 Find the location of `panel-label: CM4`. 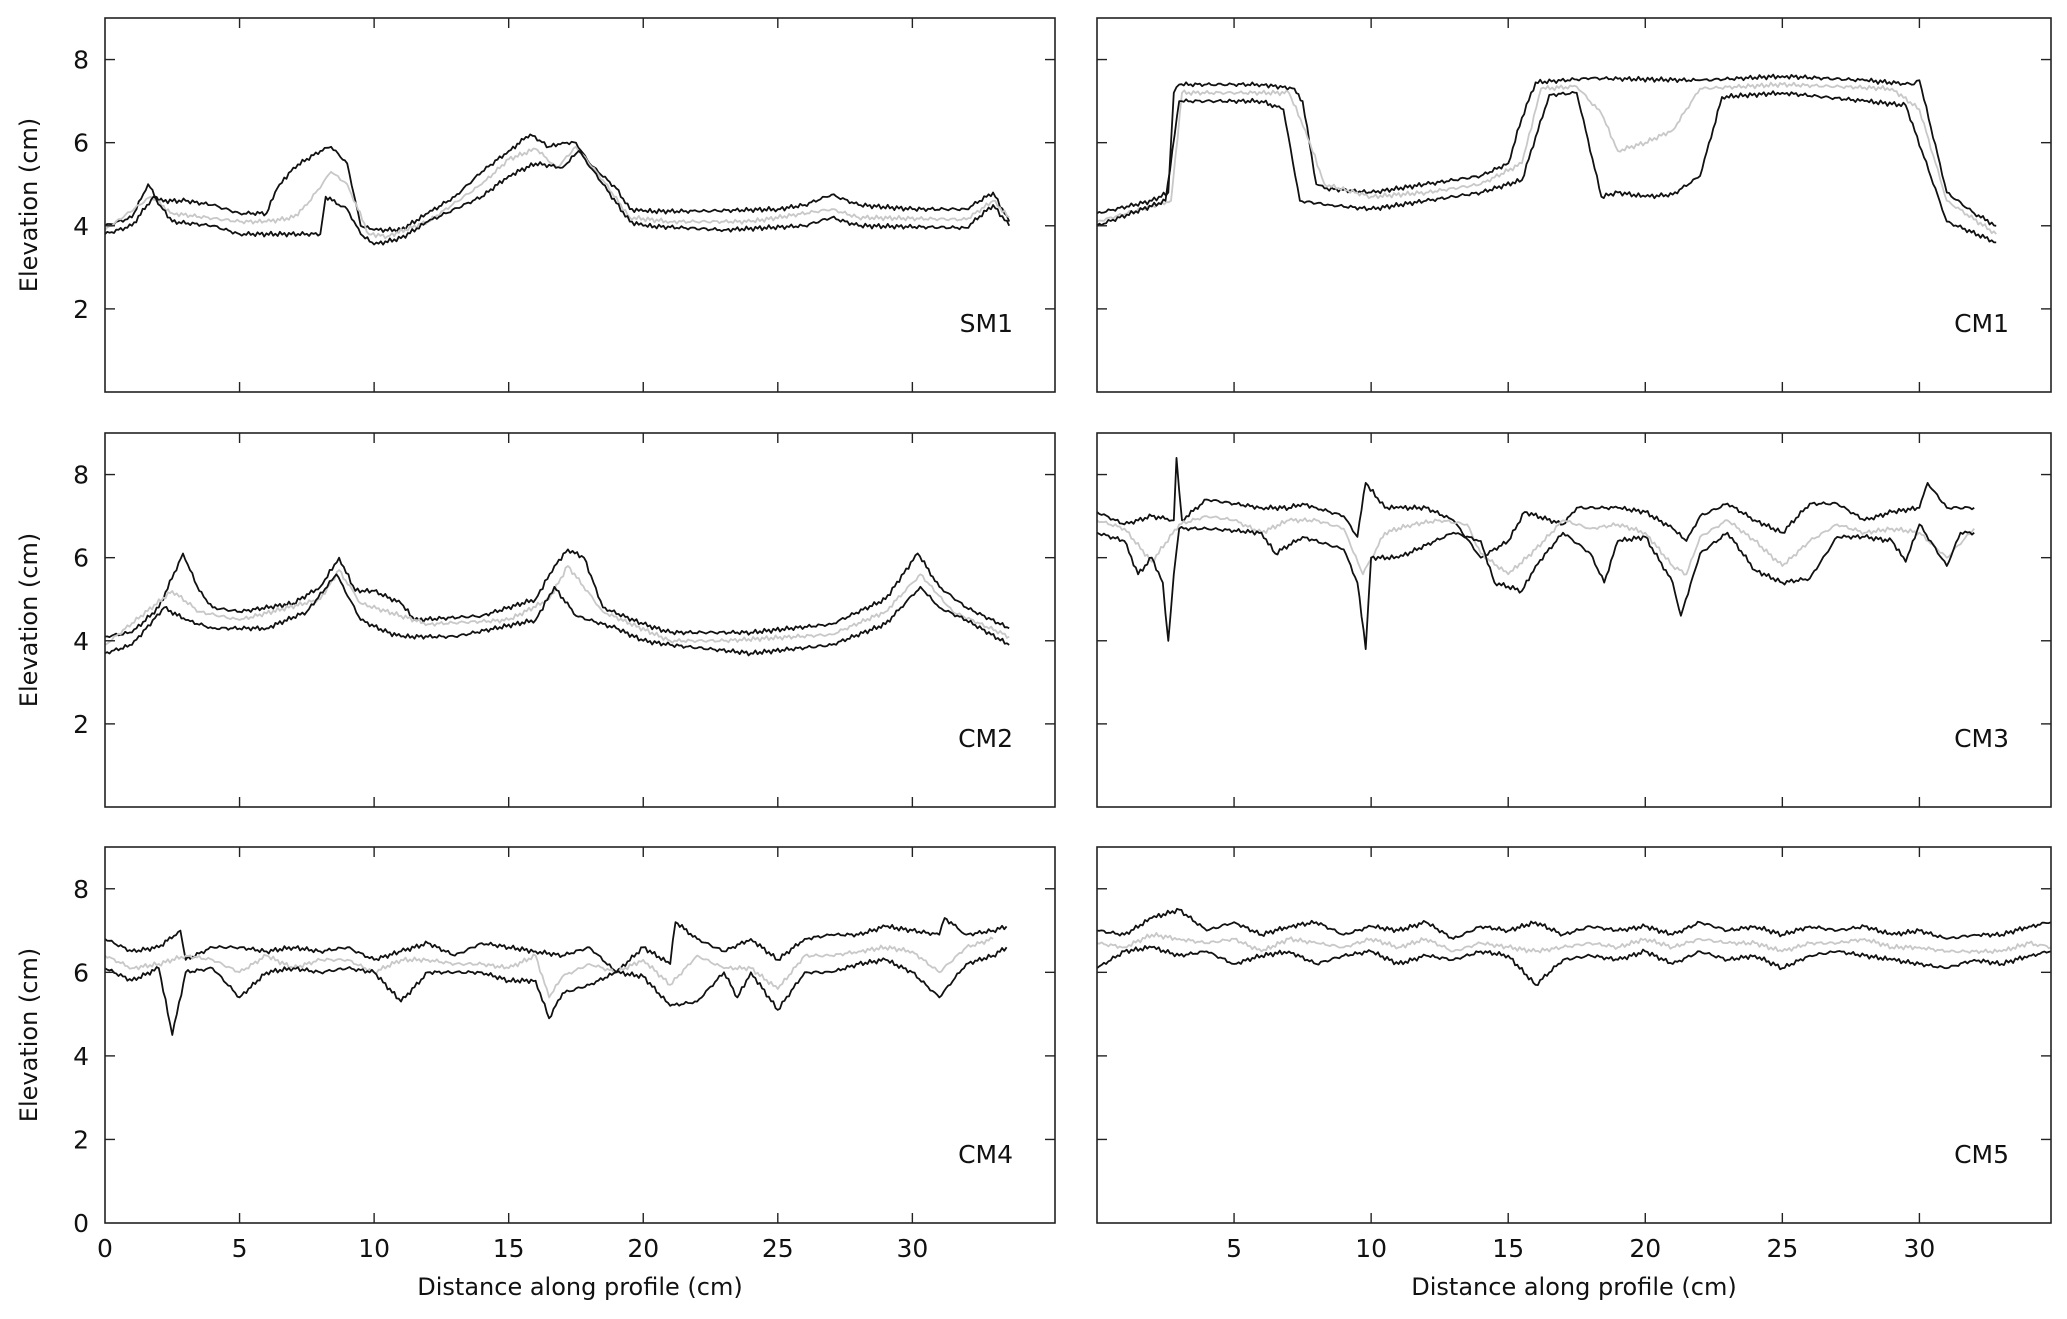

panel-label: CM4 is located at coordinates (985, 1154).